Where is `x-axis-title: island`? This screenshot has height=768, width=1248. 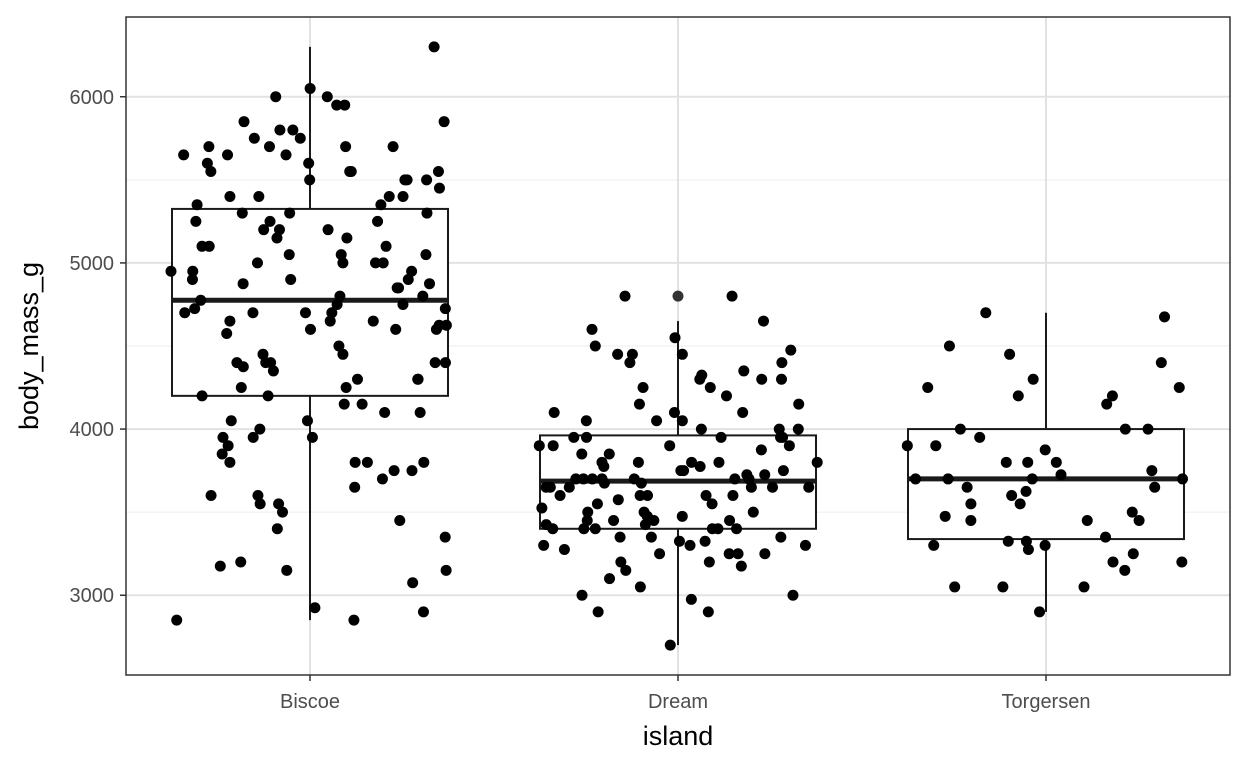
x-axis-title: island is located at coordinates (678, 736).